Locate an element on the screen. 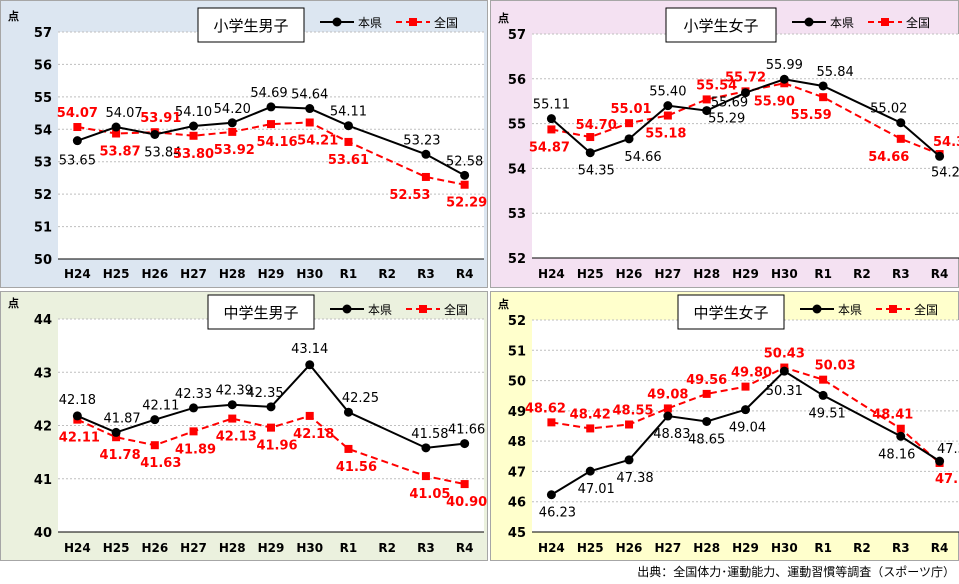 Image resolution: width=959 pixels, height=584 pixels. y-axis-label: 点 is located at coordinates (13, 303).